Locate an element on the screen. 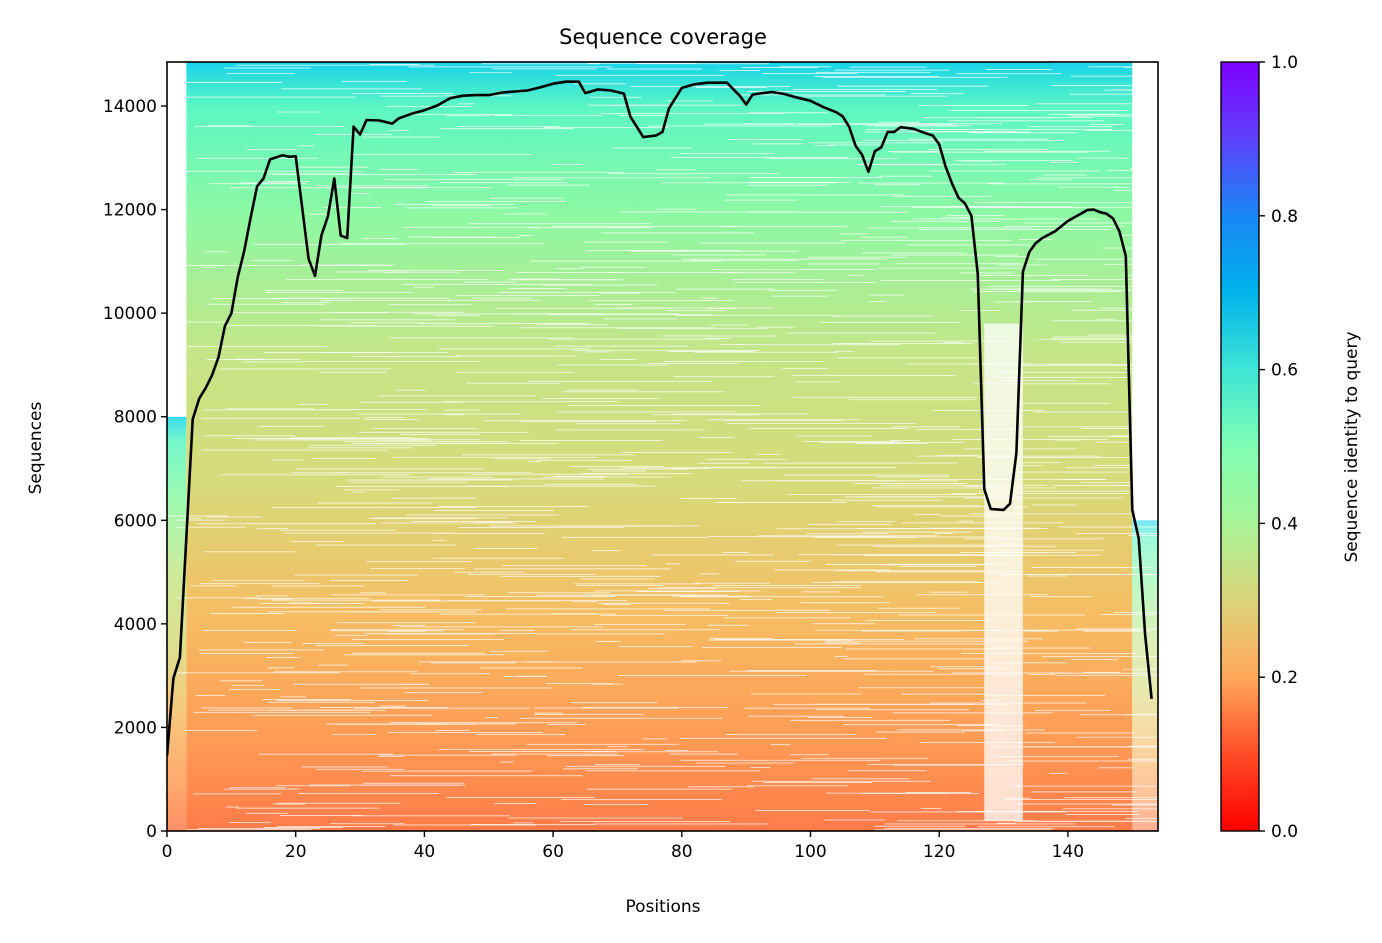  y-tick-label: 2000 is located at coordinates (135, 728).